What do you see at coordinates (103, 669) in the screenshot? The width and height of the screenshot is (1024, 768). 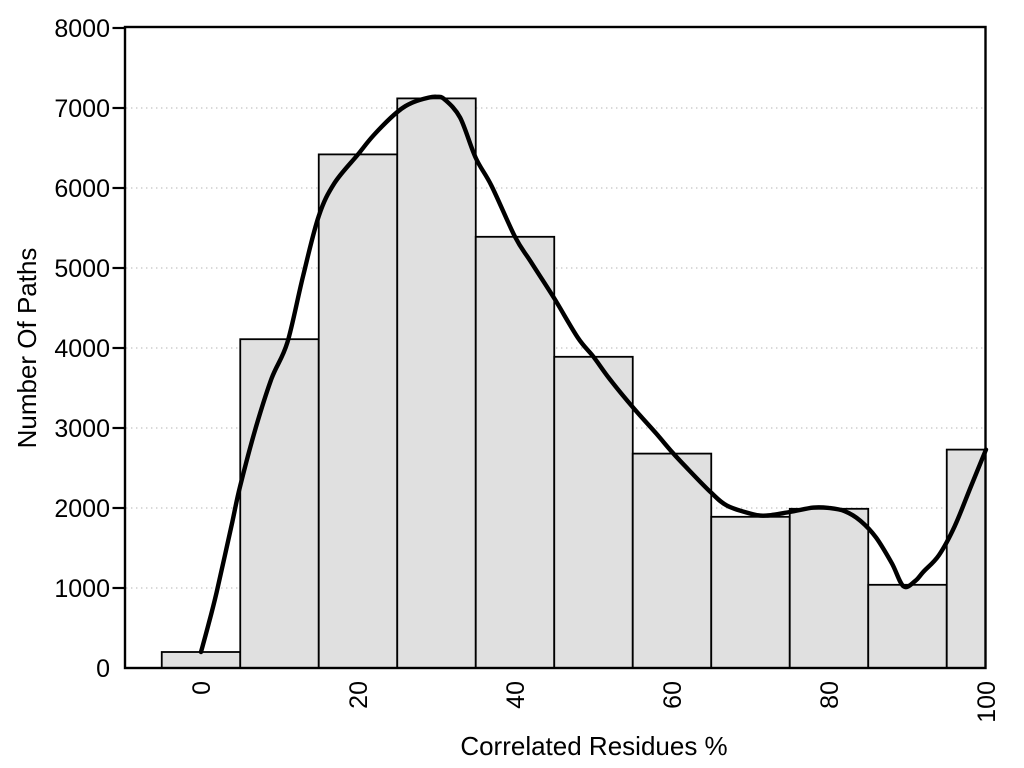 I see `y-tick-label: 0` at bounding box center [103, 669].